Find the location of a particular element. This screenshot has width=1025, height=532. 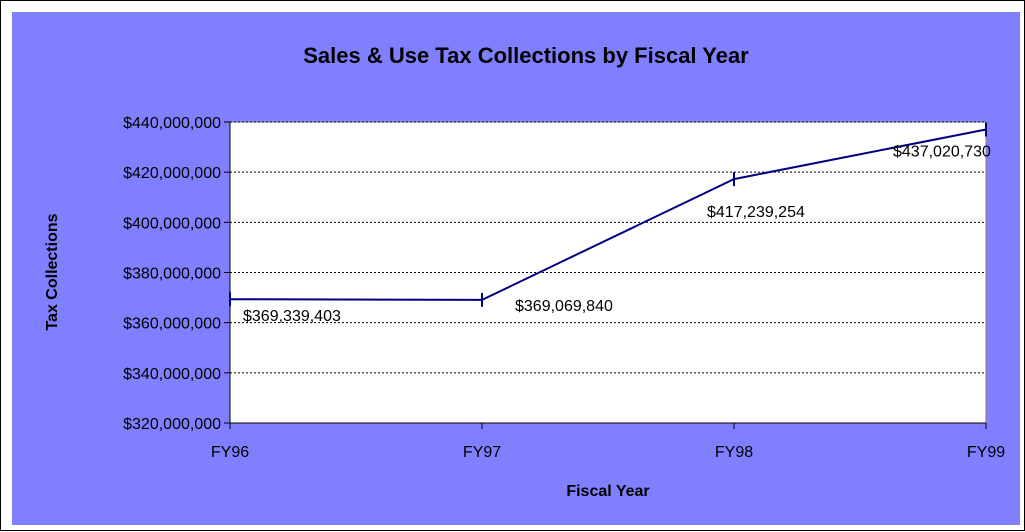

data-label: $369,339,403 is located at coordinates (292, 316).